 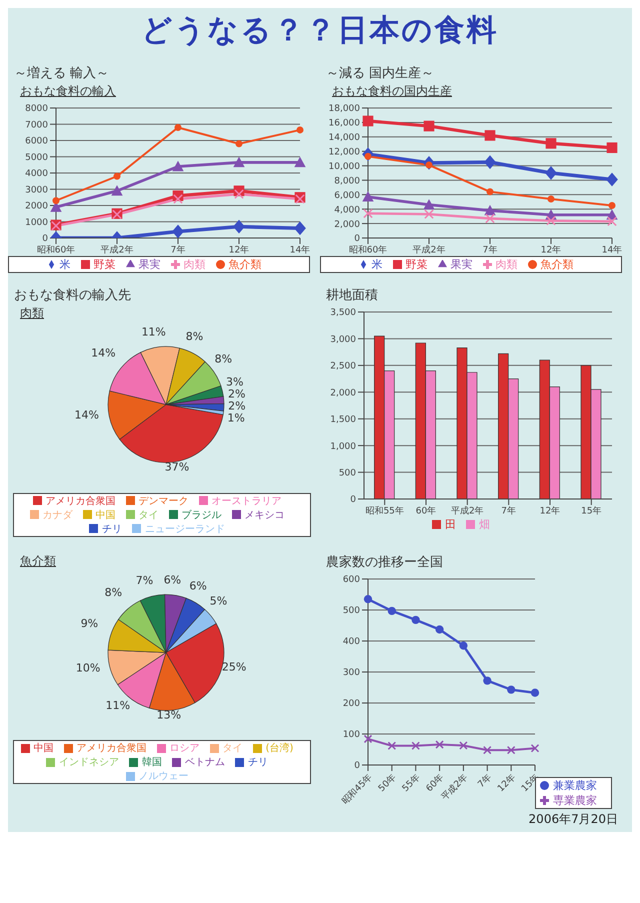 I want to click on y-tick-label: 4,000, so click(x=347, y=210).